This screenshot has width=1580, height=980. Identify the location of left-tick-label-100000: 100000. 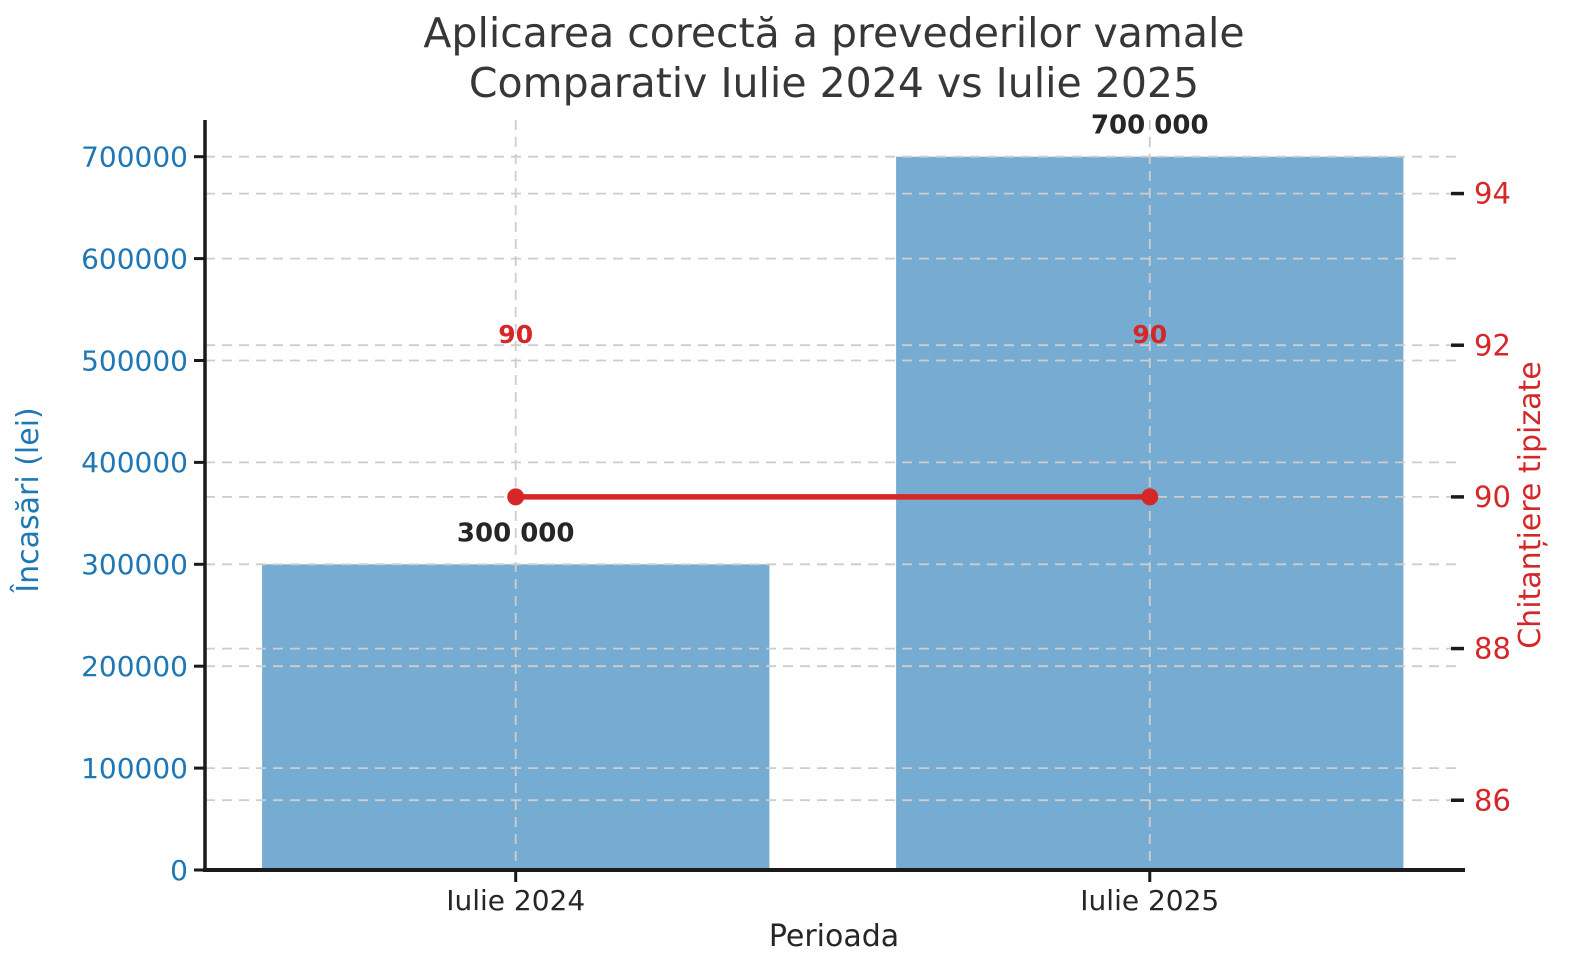
(134, 768).